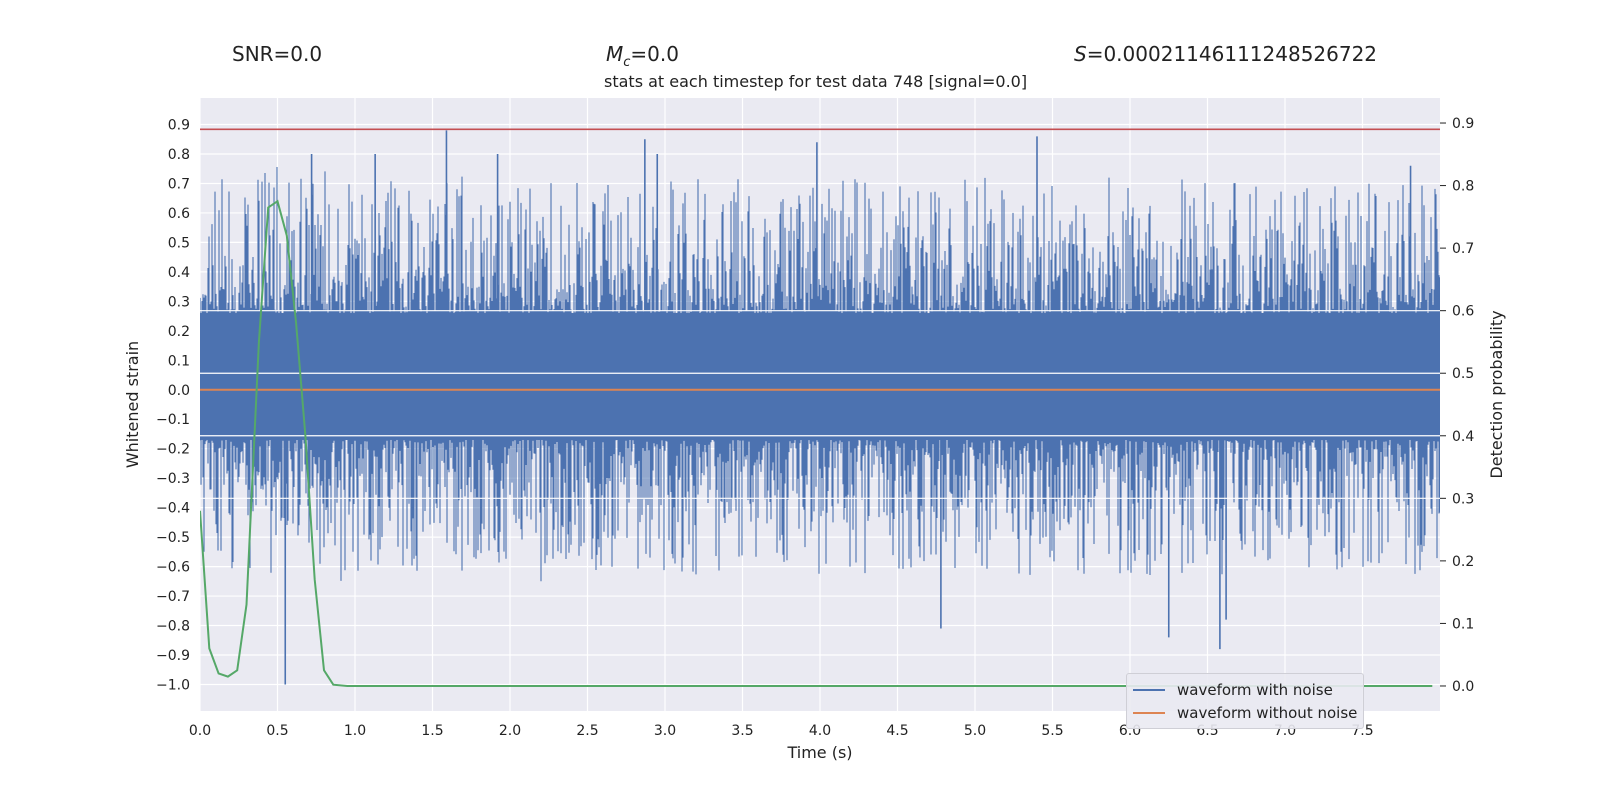 This screenshot has height=800, width=1600. What do you see at coordinates (432, 731) in the screenshot?
I see `x-tick-label: 1.5` at bounding box center [432, 731].